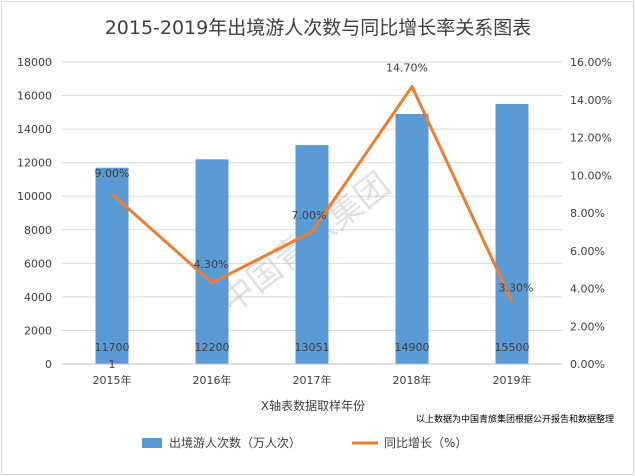 The height and width of the screenshot is (476, 635). Describe the element at coordinates (318, 28) in the screenshot. I see `chart-title: 2015-2019年出境游人次数与同比增长率关系图表` at that location.